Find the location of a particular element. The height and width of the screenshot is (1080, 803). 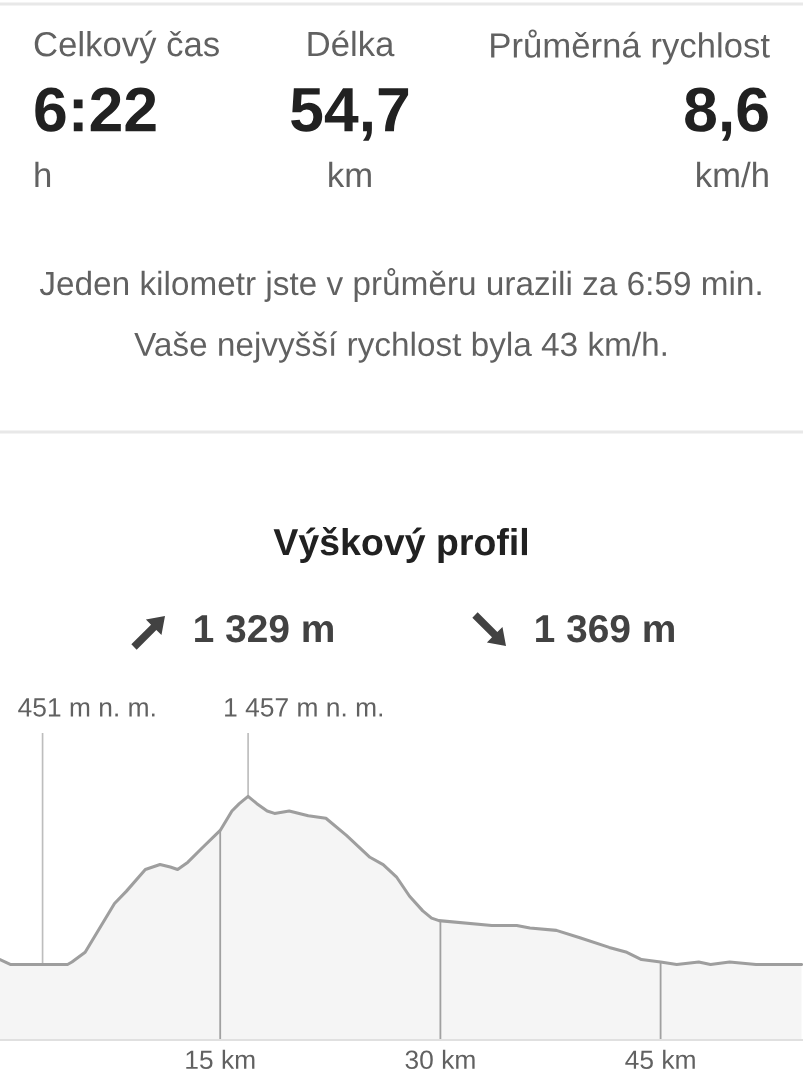

text: h is located at coordinates (43, 174).